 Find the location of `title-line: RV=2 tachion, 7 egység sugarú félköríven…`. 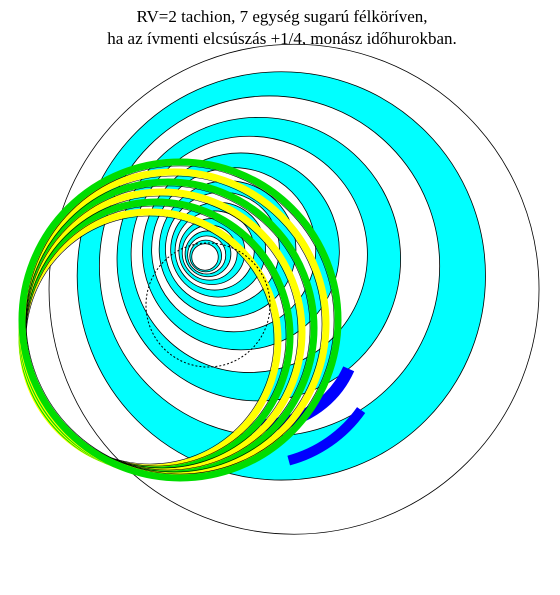

title-line: RV=2 tachion, 7 egység sugarú félköríven… is located at coordinates (281, 16).